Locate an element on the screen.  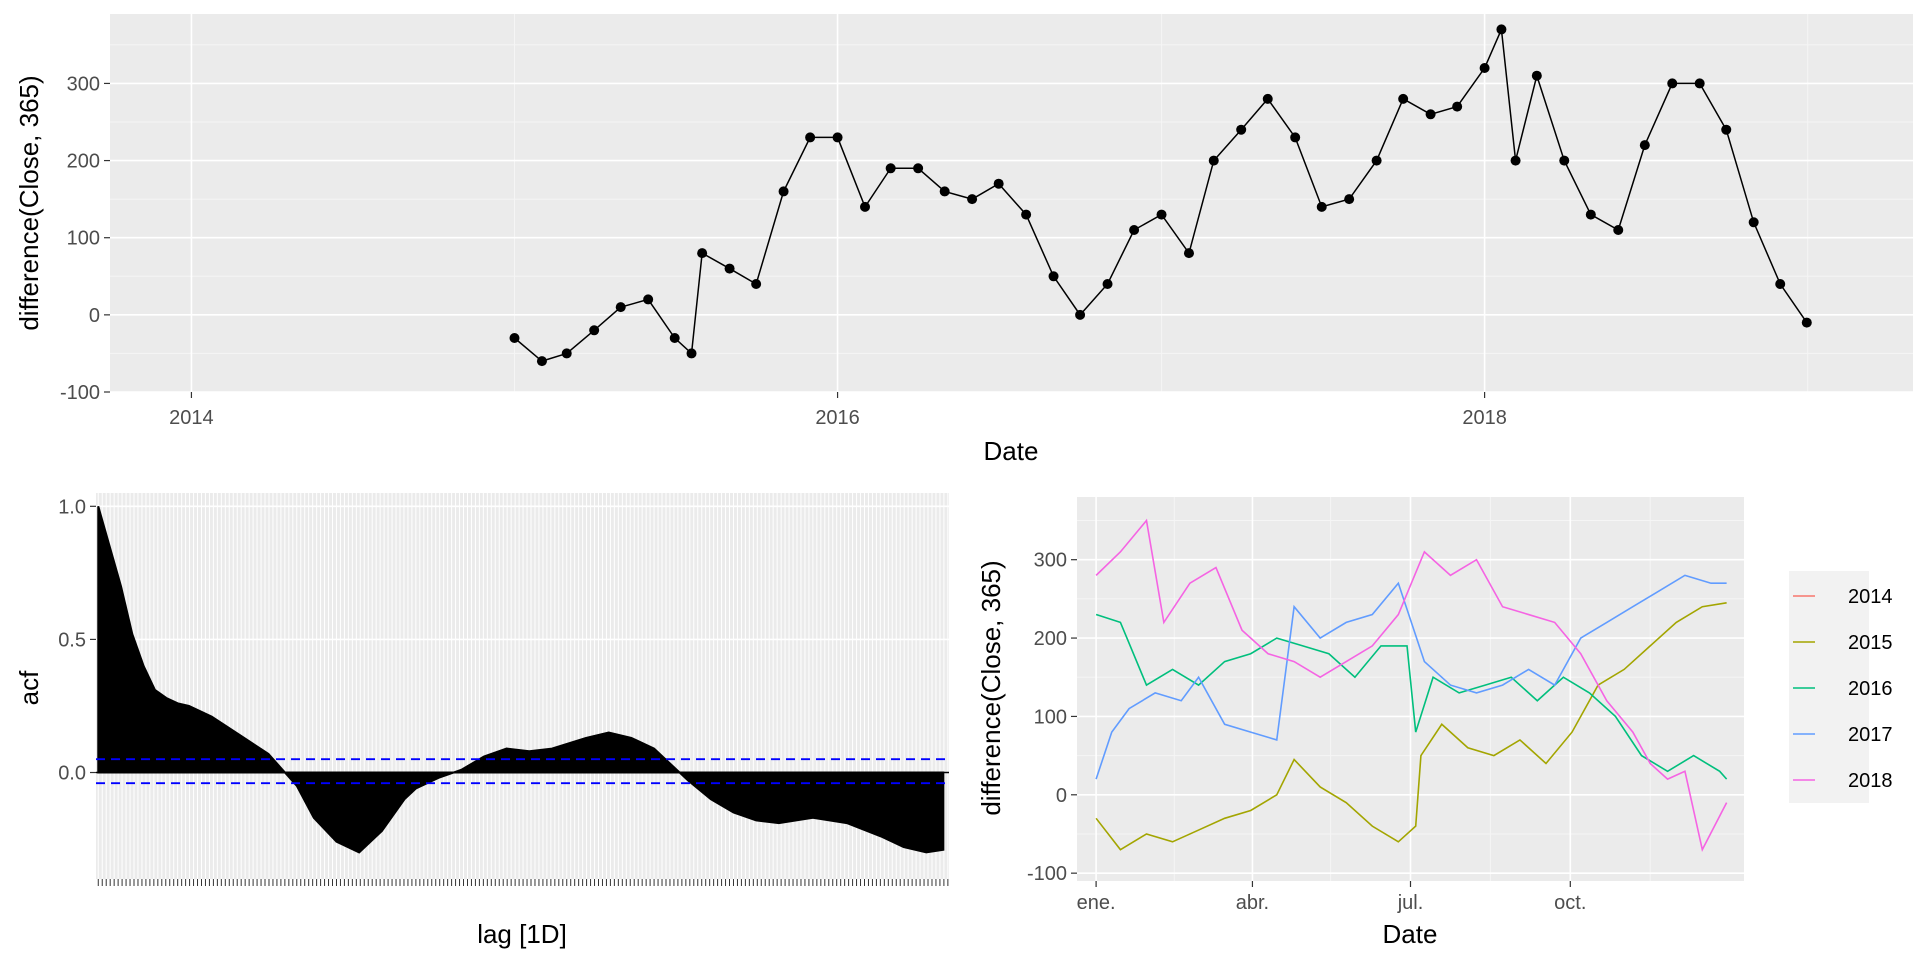
acf-x-axis-label: lag [1D] is located at coordinates (522, 934).